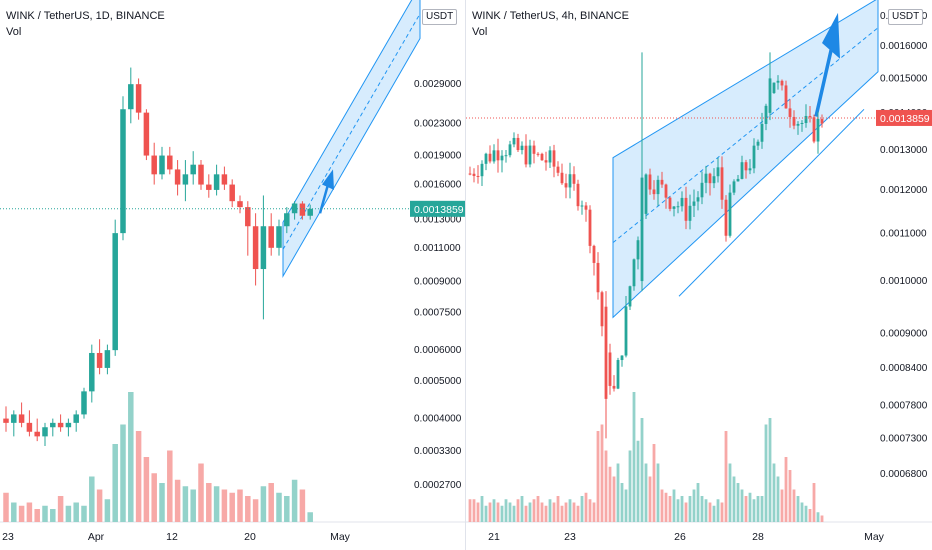 This screenshot has height=550, width=932. What do you see at coordinates (328, 179) in the screenshot?
I see `forecast-arrowhead` at bounding box center [328, 179].